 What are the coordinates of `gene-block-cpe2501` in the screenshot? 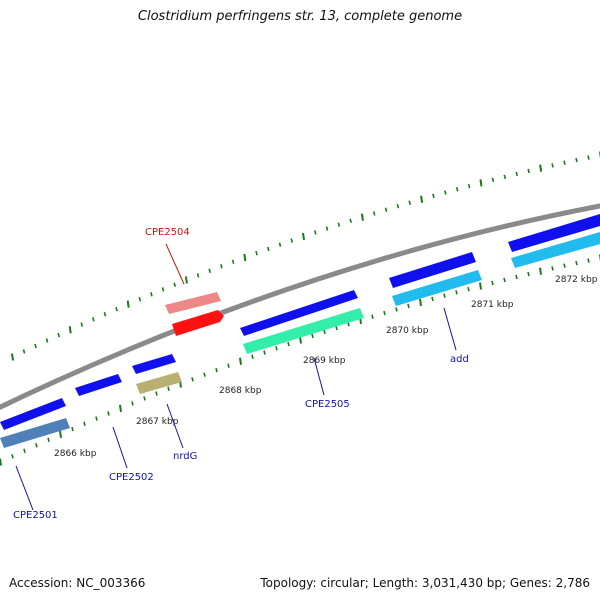 It's located at (35, 433).